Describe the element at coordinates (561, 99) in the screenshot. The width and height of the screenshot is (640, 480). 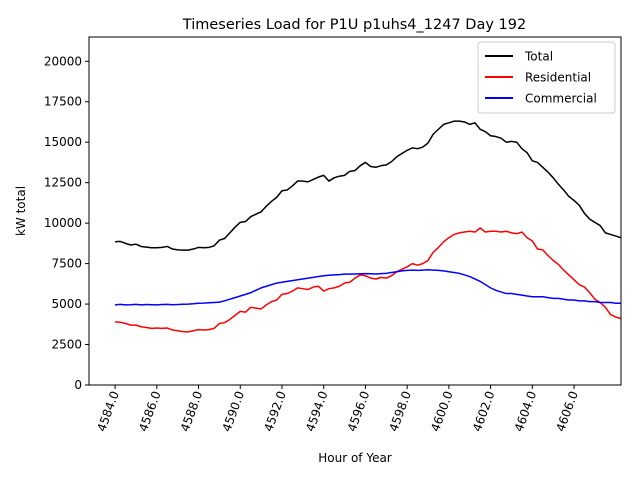
I see `legend-label-commercial: Commercial` at that location.